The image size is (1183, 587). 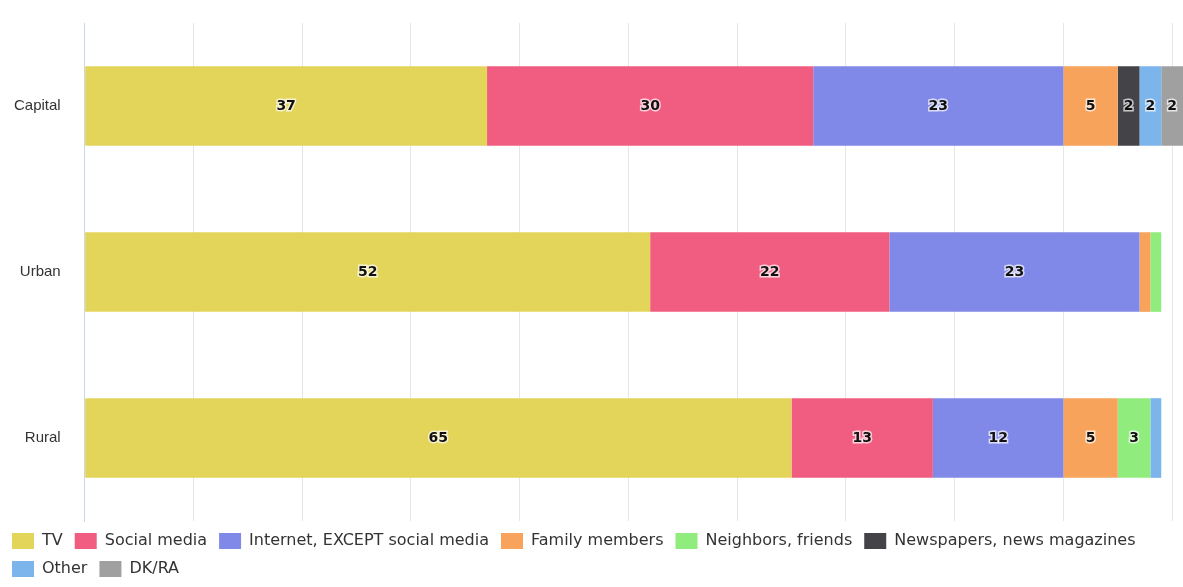 I want to click on legend-label: Social media, so click(x=156, y=540).